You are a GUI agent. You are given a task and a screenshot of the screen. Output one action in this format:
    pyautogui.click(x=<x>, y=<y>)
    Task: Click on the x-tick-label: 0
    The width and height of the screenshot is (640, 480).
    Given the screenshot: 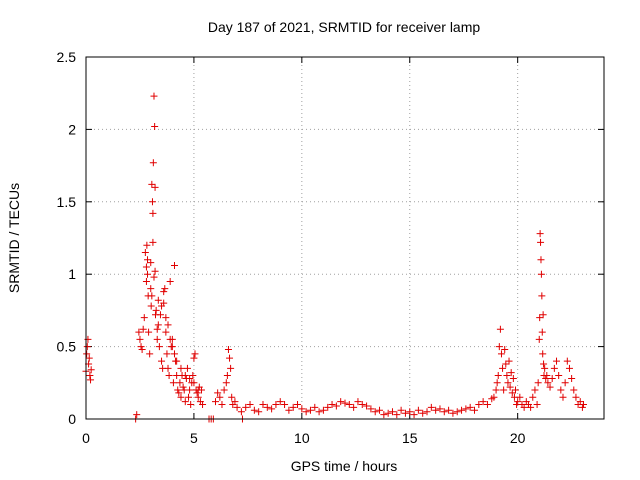 What is the action you would take?
    pyautogui.click(x=86, y=438)
    